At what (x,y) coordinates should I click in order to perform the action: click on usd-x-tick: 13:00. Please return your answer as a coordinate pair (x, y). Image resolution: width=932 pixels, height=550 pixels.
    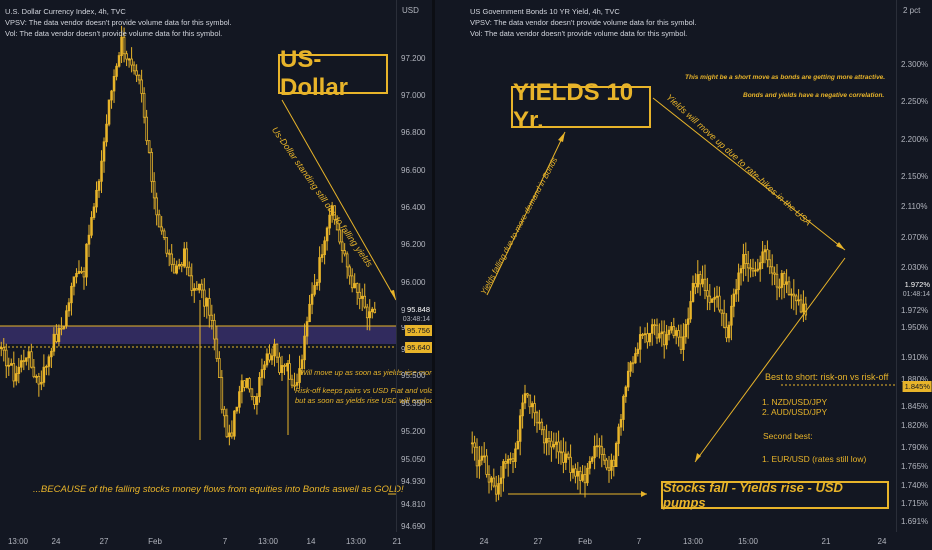
    Looking at the image, I should click on (18, 541).